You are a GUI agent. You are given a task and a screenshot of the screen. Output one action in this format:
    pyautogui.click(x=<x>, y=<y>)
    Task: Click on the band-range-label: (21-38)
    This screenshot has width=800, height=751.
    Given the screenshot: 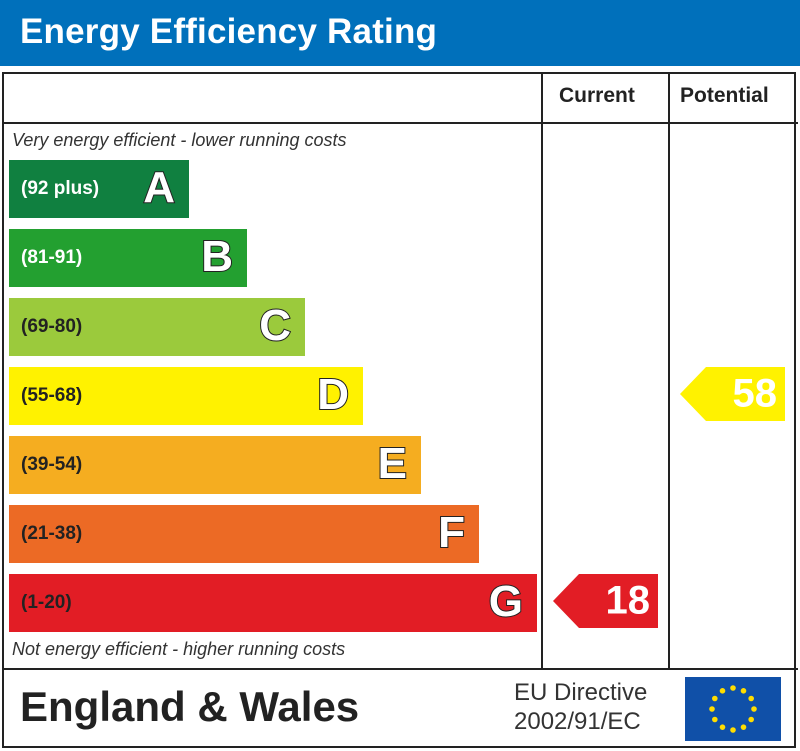 What is the action you would take?
    pyautogui.click(x=52, y=533)
    